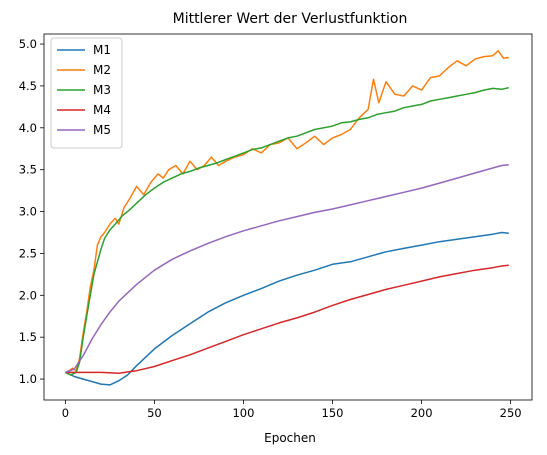 Image resolution: width=547 pixels, height=455 pixels. What do you see at coordinates (28, 86) in the screenshot?
I see `y-tick-label: 4.5` at bounding box center [28, 86].